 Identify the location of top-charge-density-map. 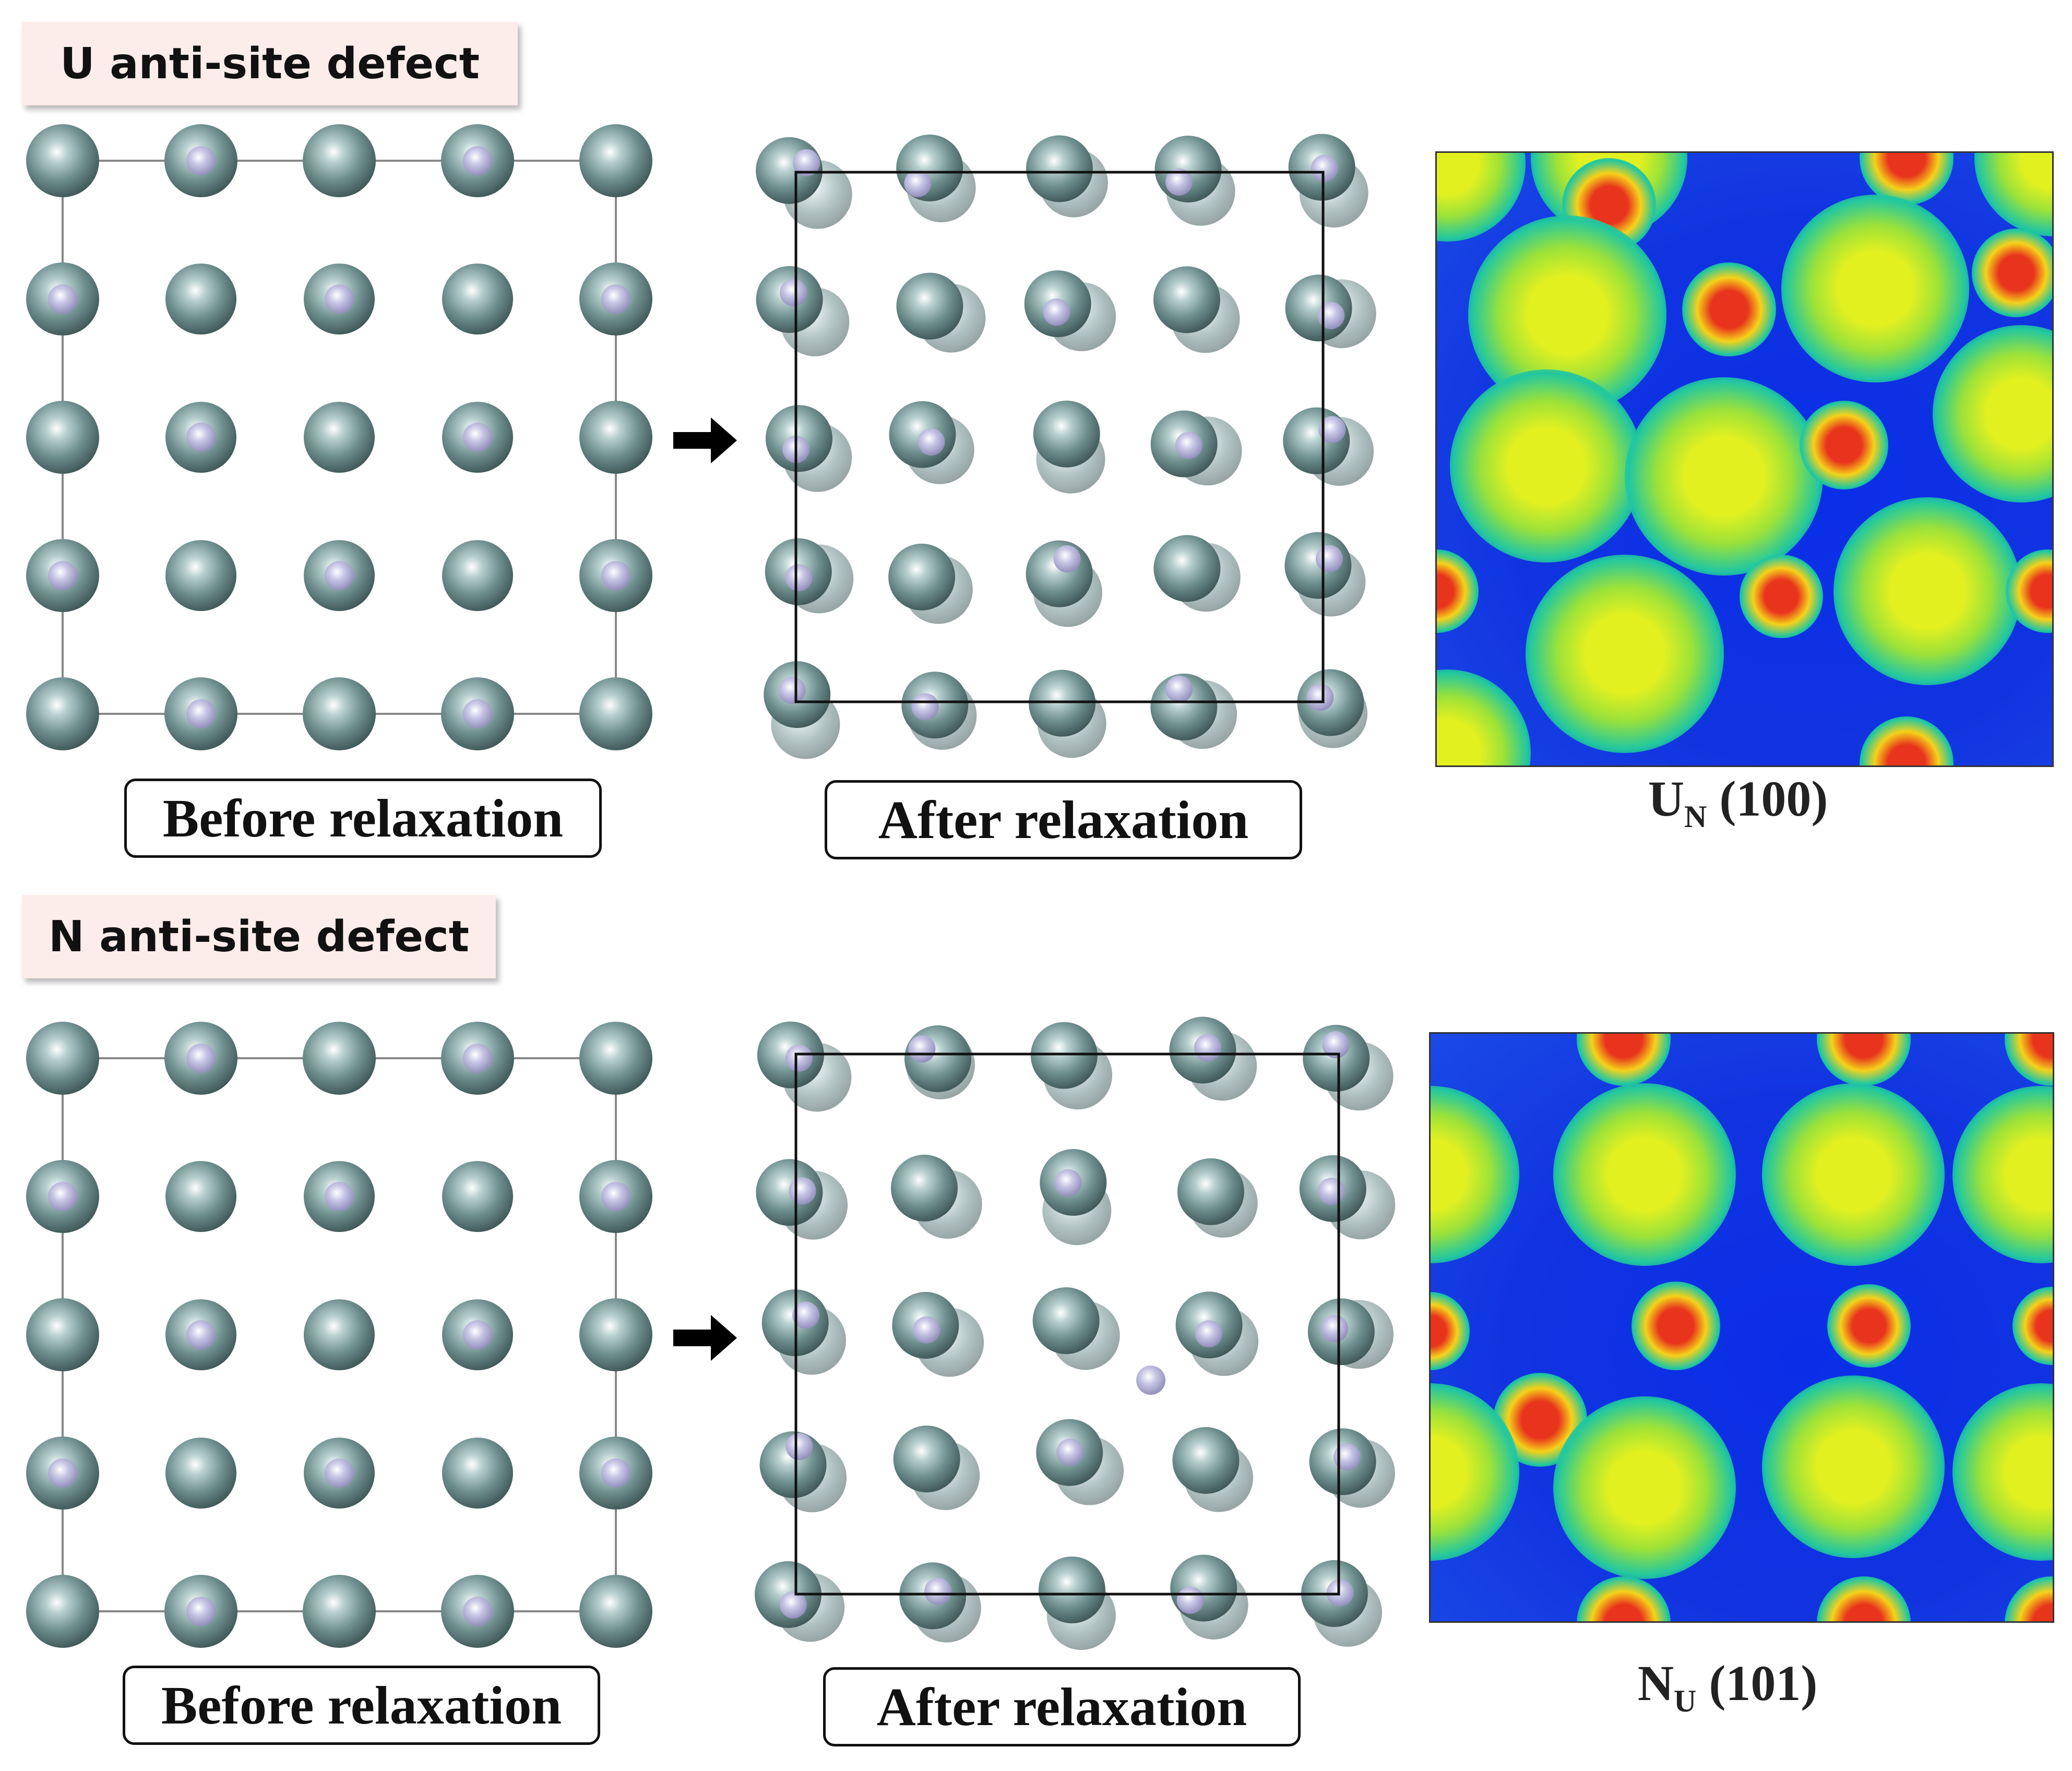
(1744, 459).